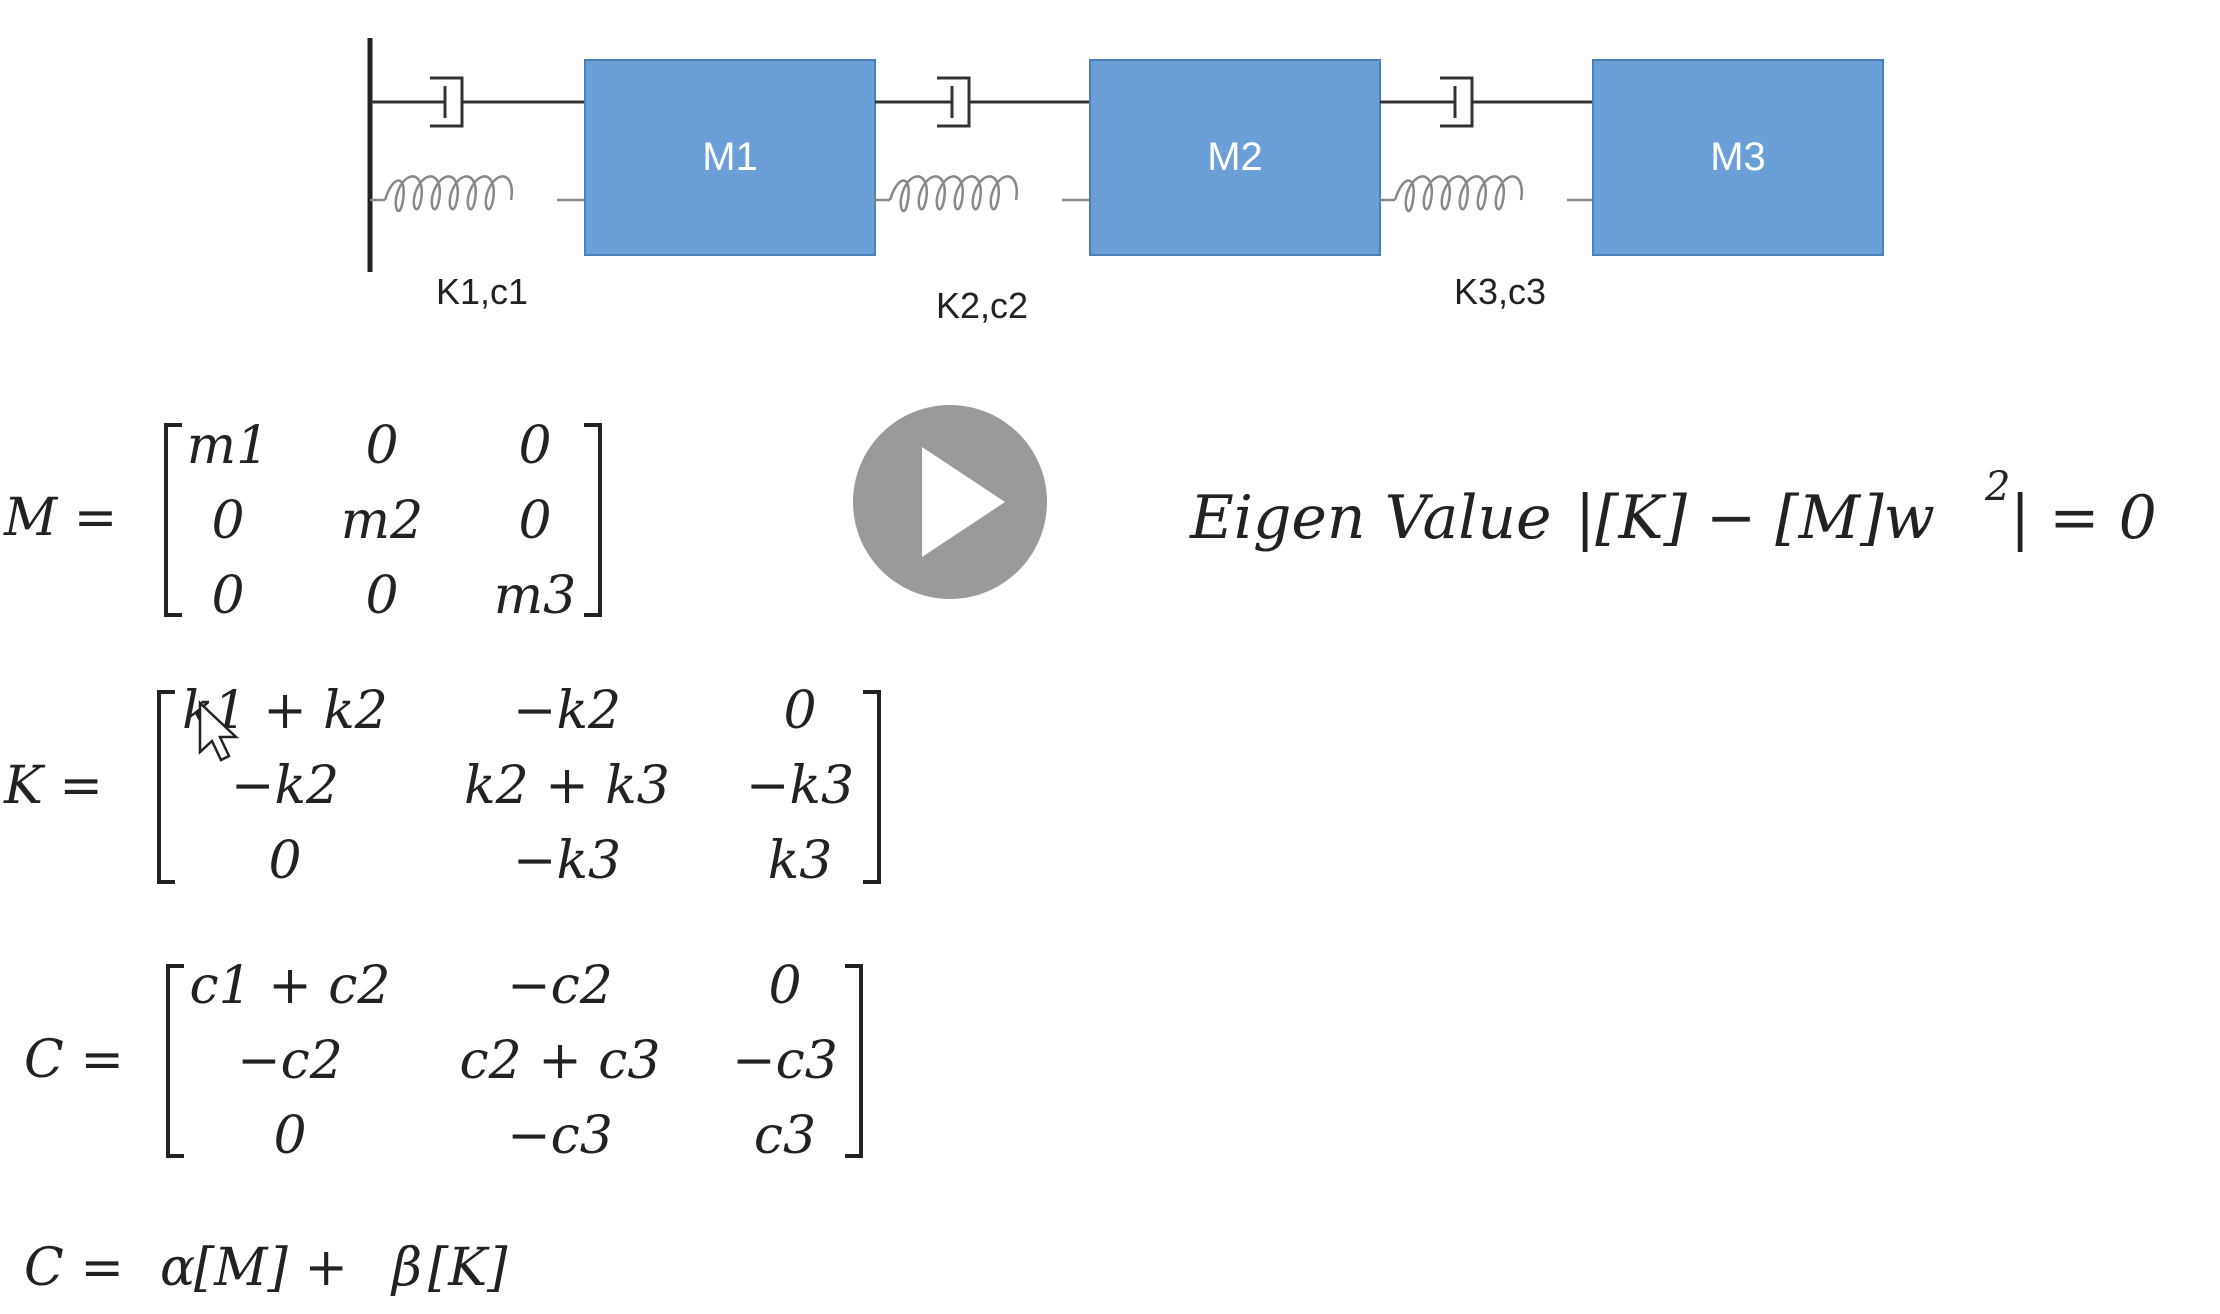  What do you see at coordinates (53, 786) in the screenshot?
I see `stiffness-matrix-lhs: K =` at bounding box center [53, 786].